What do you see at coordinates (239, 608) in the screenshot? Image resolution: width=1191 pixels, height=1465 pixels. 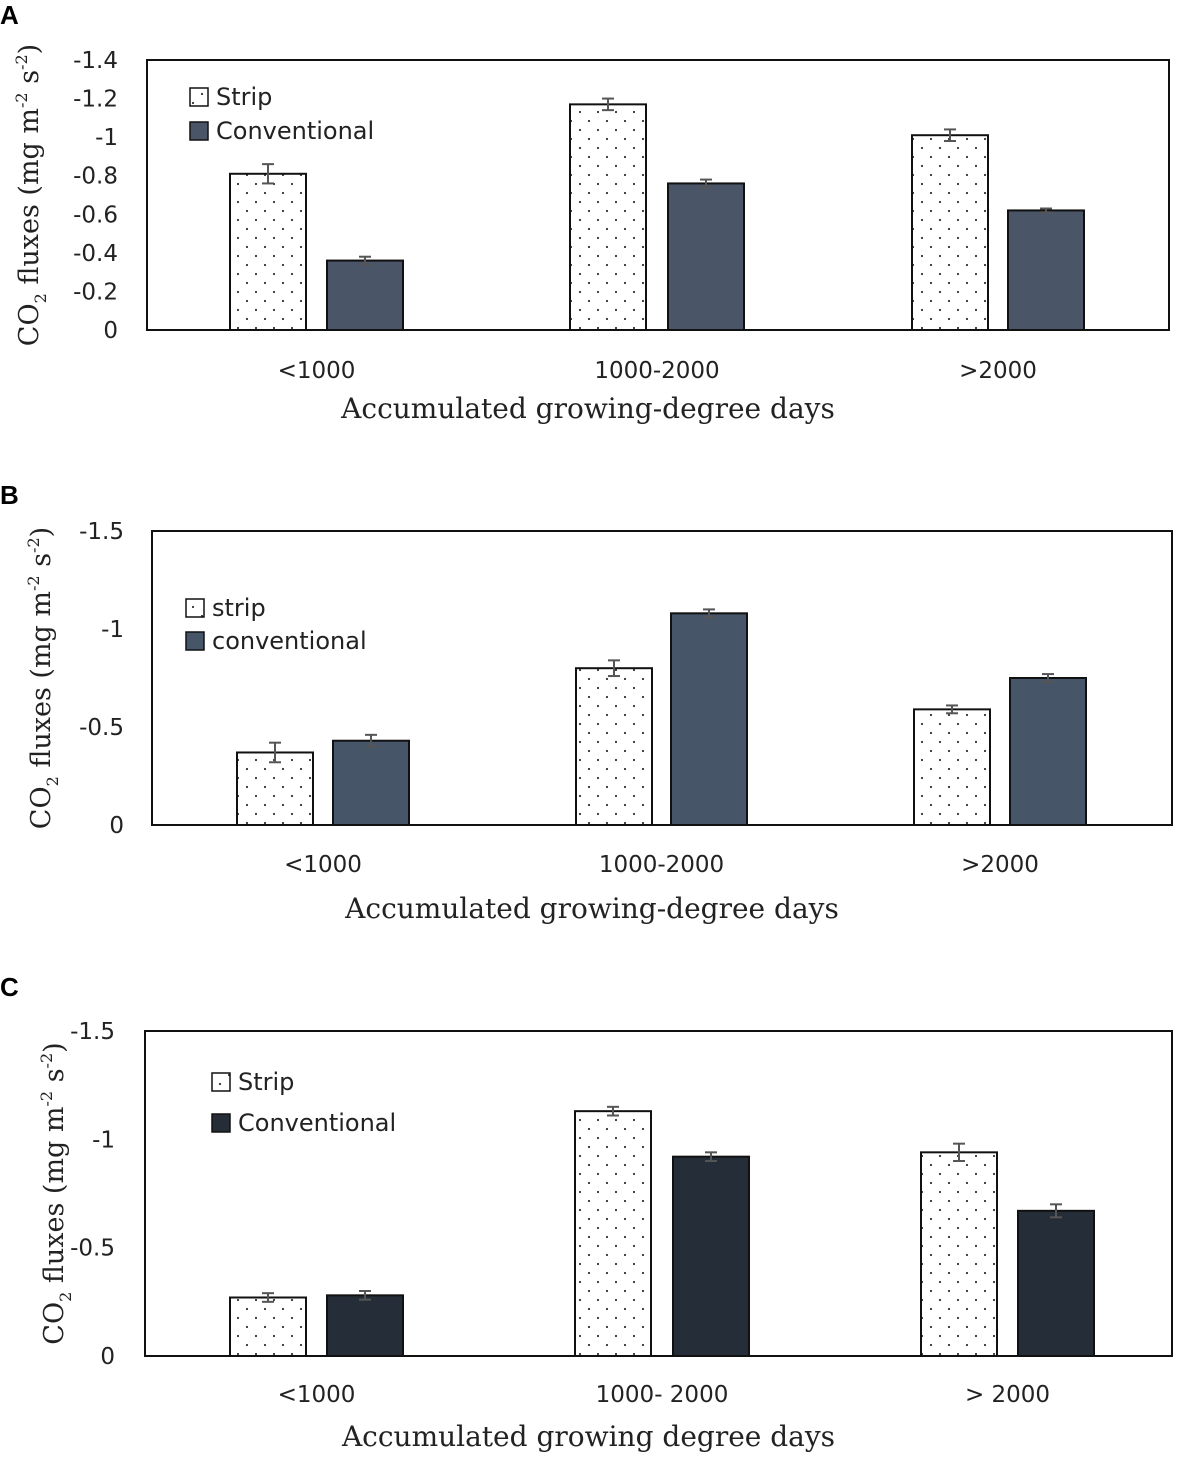 I see `legend-label-strip: strip` at bounding box center [239, 608].